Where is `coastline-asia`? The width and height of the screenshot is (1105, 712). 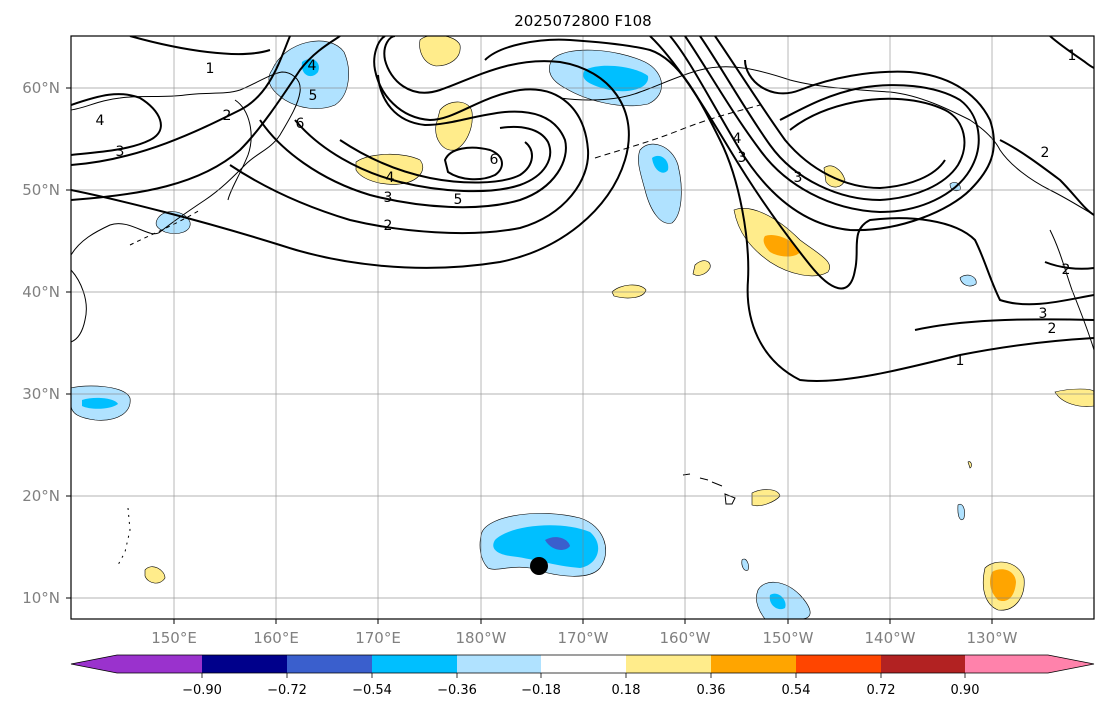 coastline-asia is located at coordinates (186, 163).